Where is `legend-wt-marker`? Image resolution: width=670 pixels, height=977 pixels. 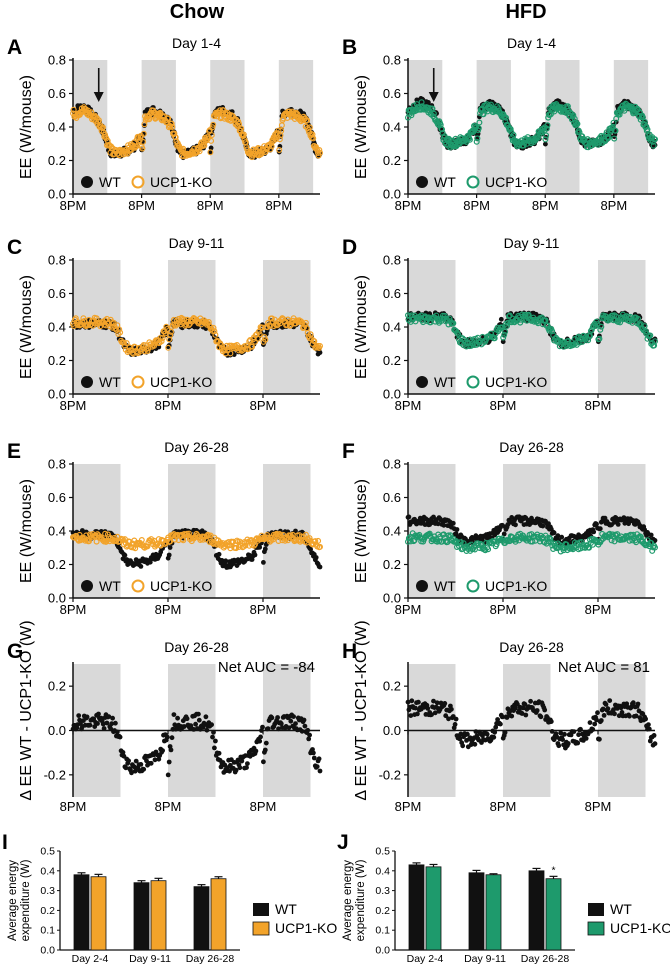
legend-wt-marker is located at coordinates (87, 182).